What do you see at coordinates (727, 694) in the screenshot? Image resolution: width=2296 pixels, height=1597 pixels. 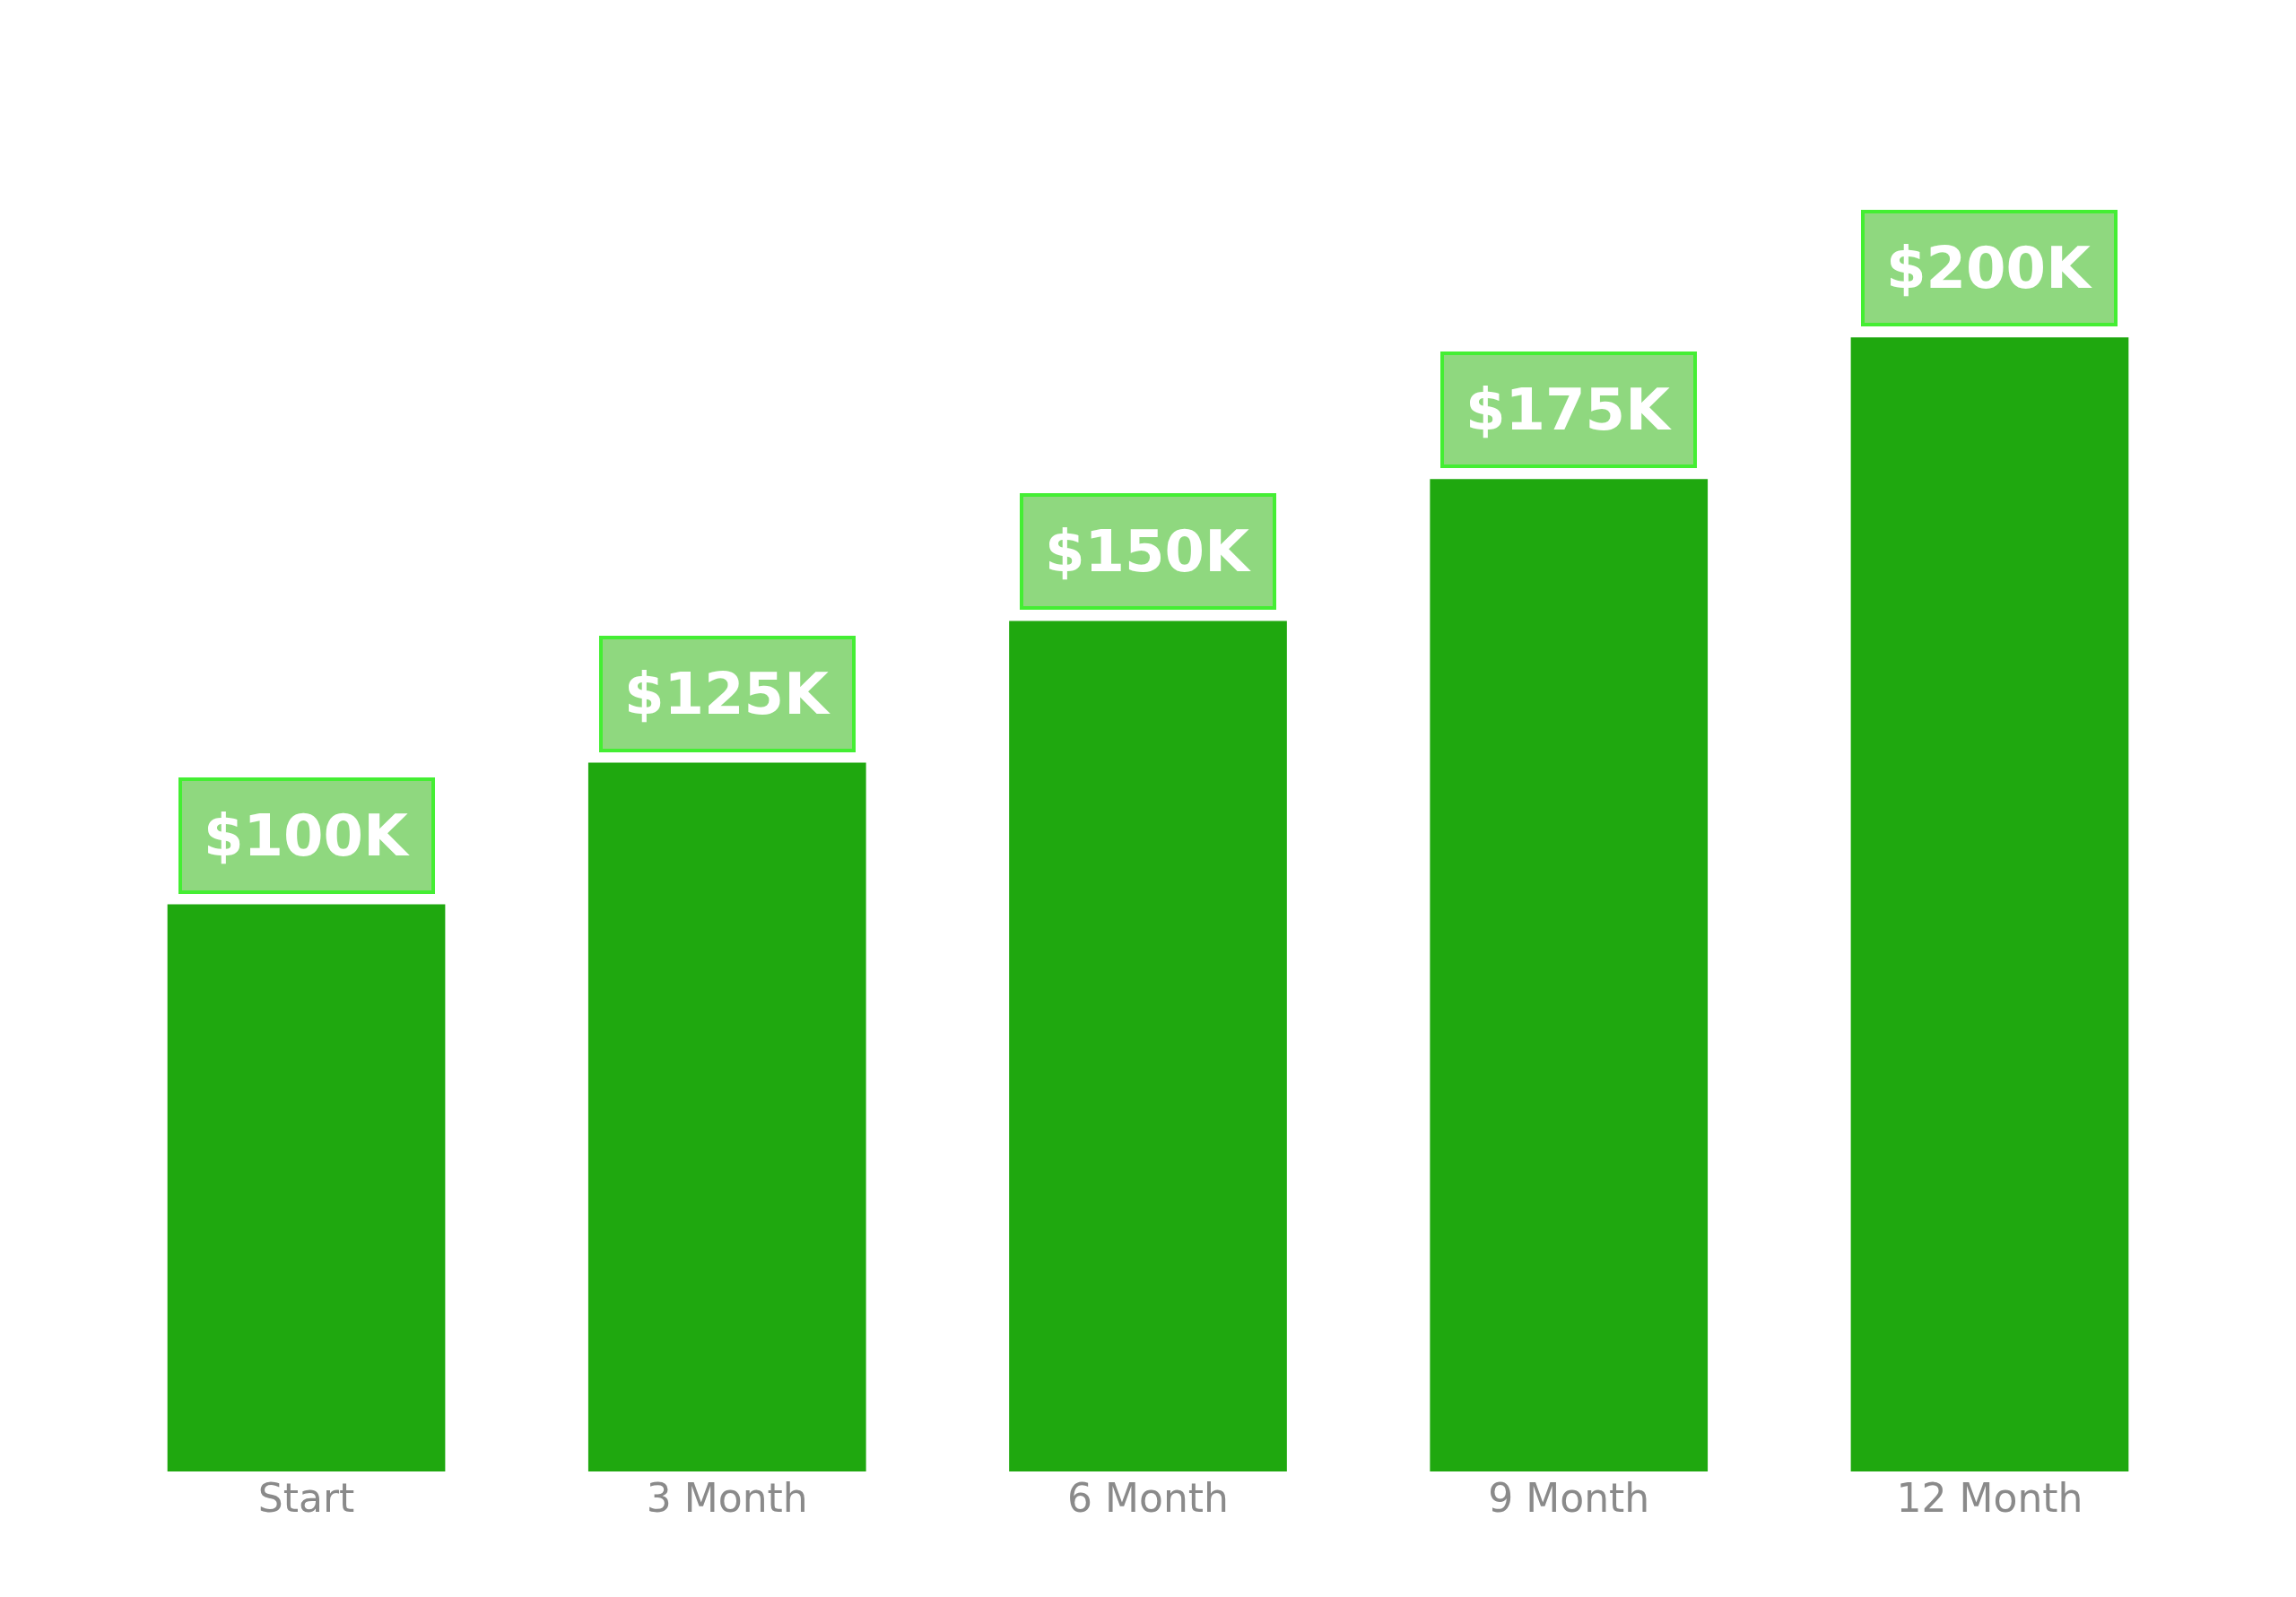 I see `data-label: $125K` at bounding box center [727, 694].